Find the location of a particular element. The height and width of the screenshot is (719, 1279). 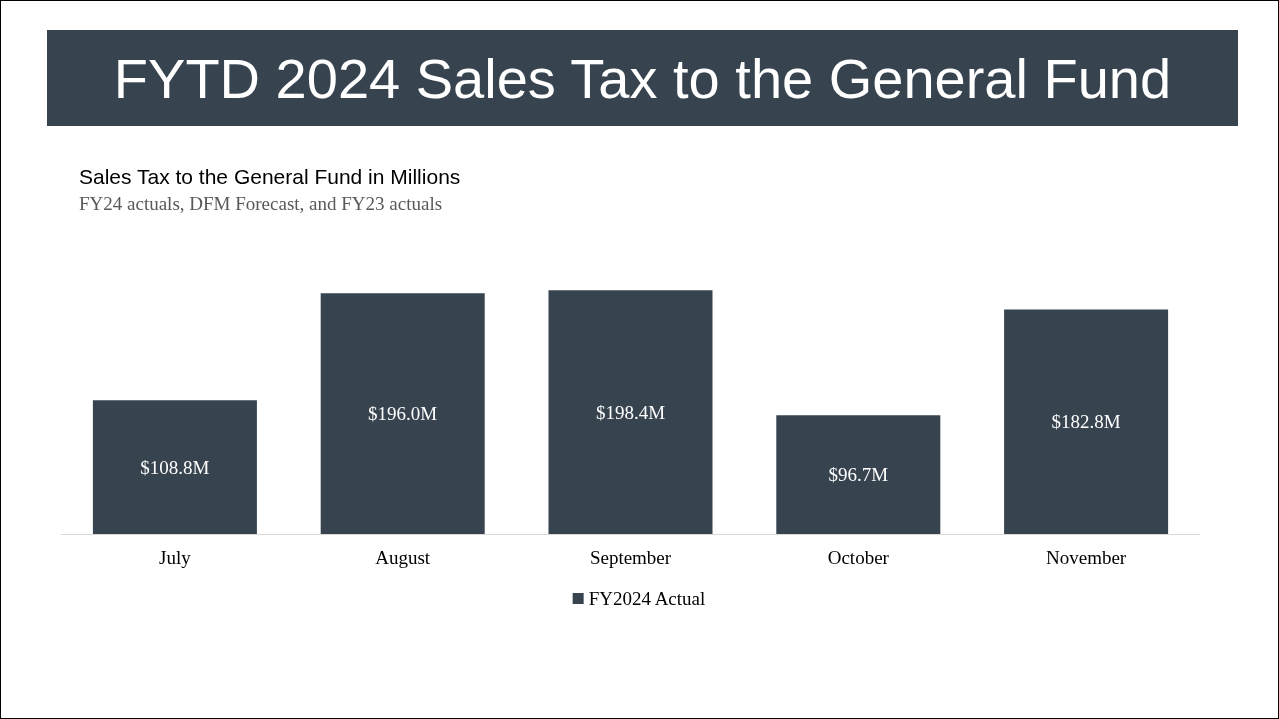

data-label: $108.8M is located at coordinates (175, 467).